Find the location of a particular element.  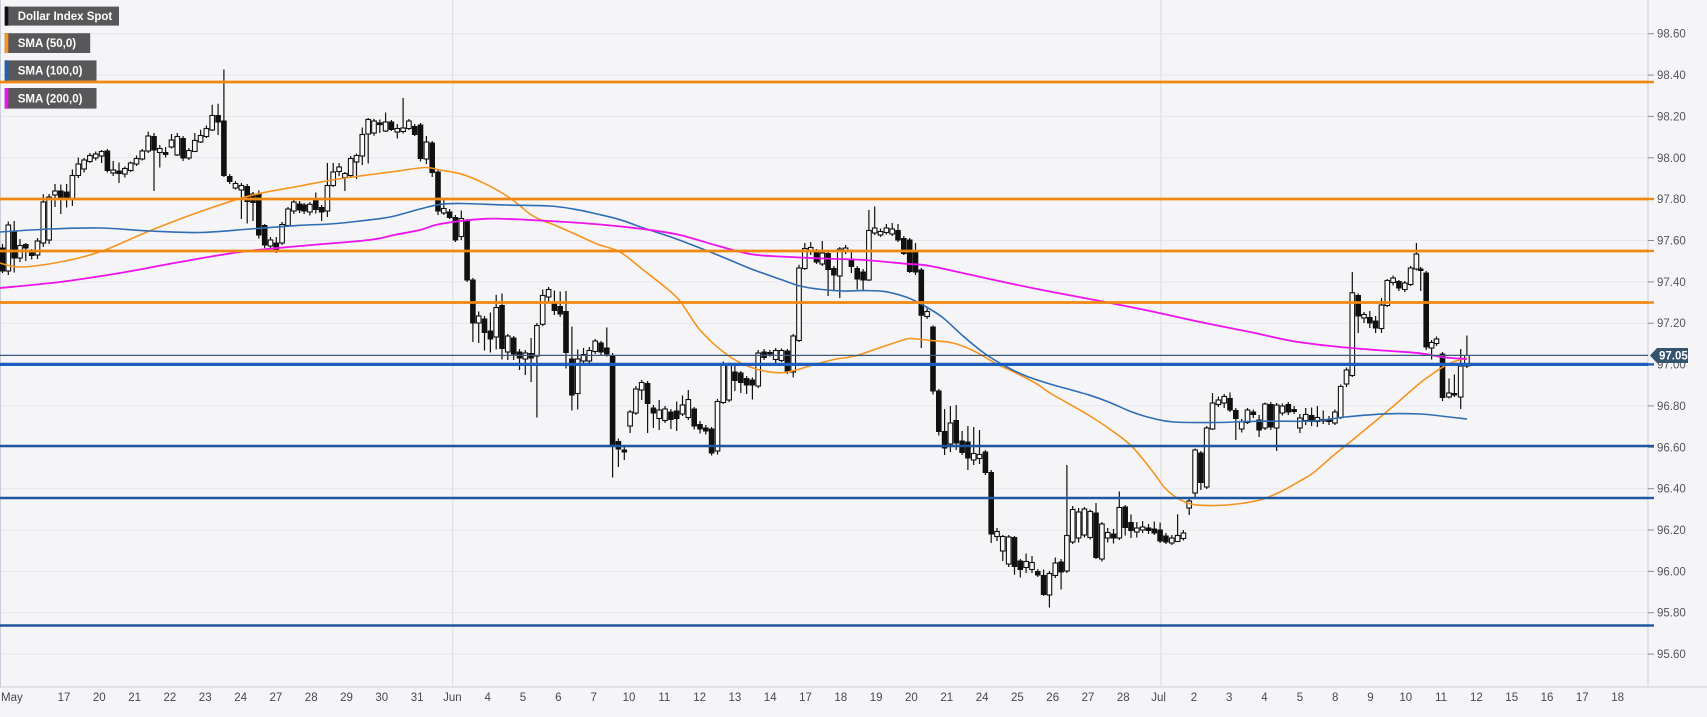

svg-text: May is located at coordinates (12, 698).